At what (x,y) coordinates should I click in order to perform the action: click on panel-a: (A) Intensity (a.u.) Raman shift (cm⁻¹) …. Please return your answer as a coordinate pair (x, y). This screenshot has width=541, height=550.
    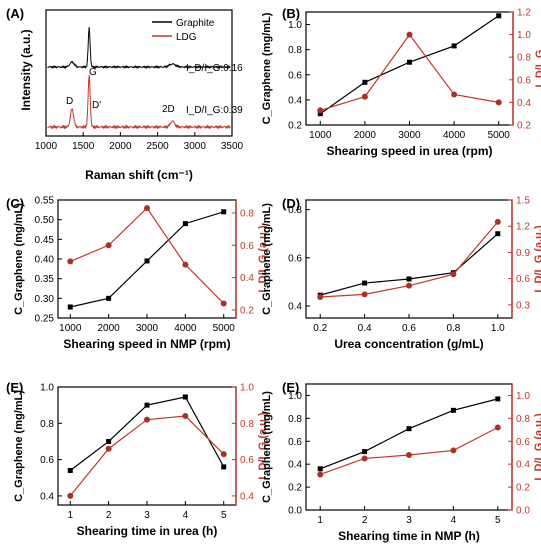
    Looking at the image, I should click on (125, 94).